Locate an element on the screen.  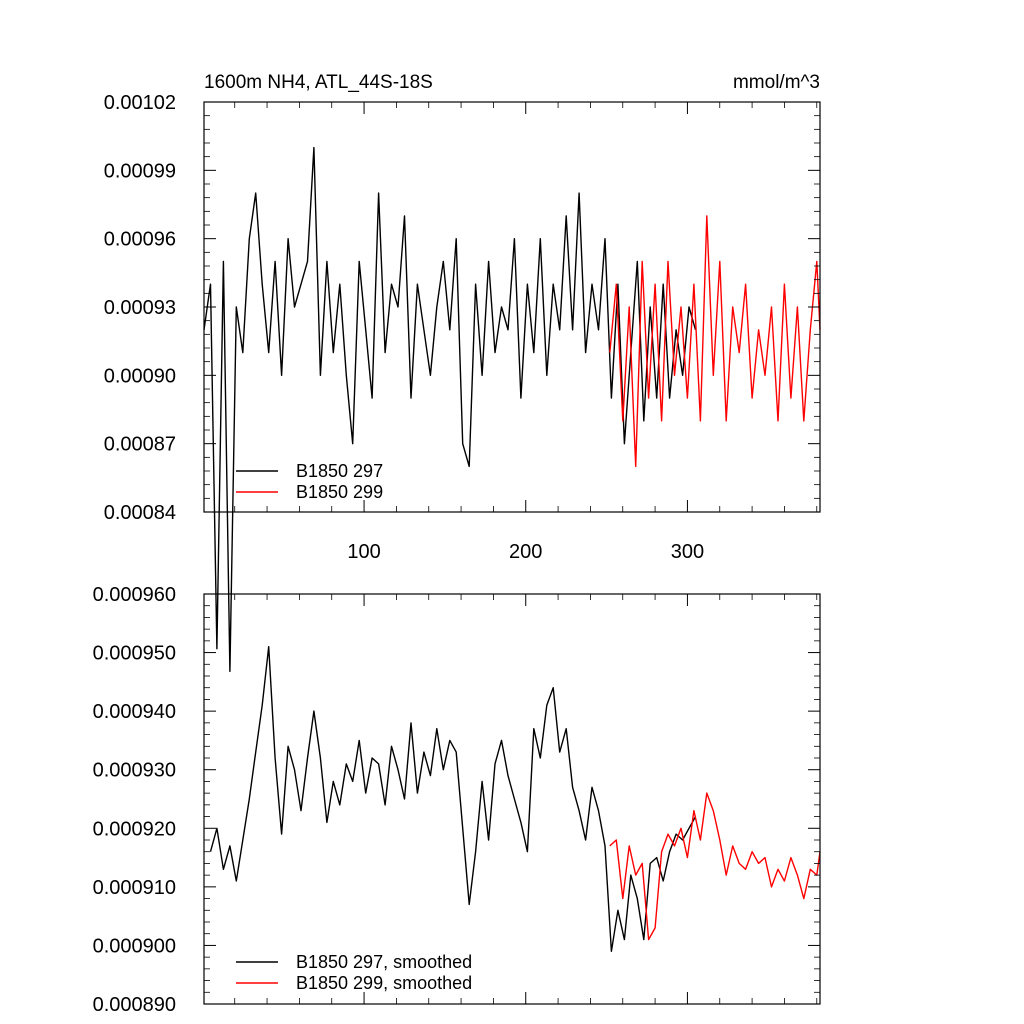
bottom-ytick-label: 0.000940 is located at coordinates (134, 712).